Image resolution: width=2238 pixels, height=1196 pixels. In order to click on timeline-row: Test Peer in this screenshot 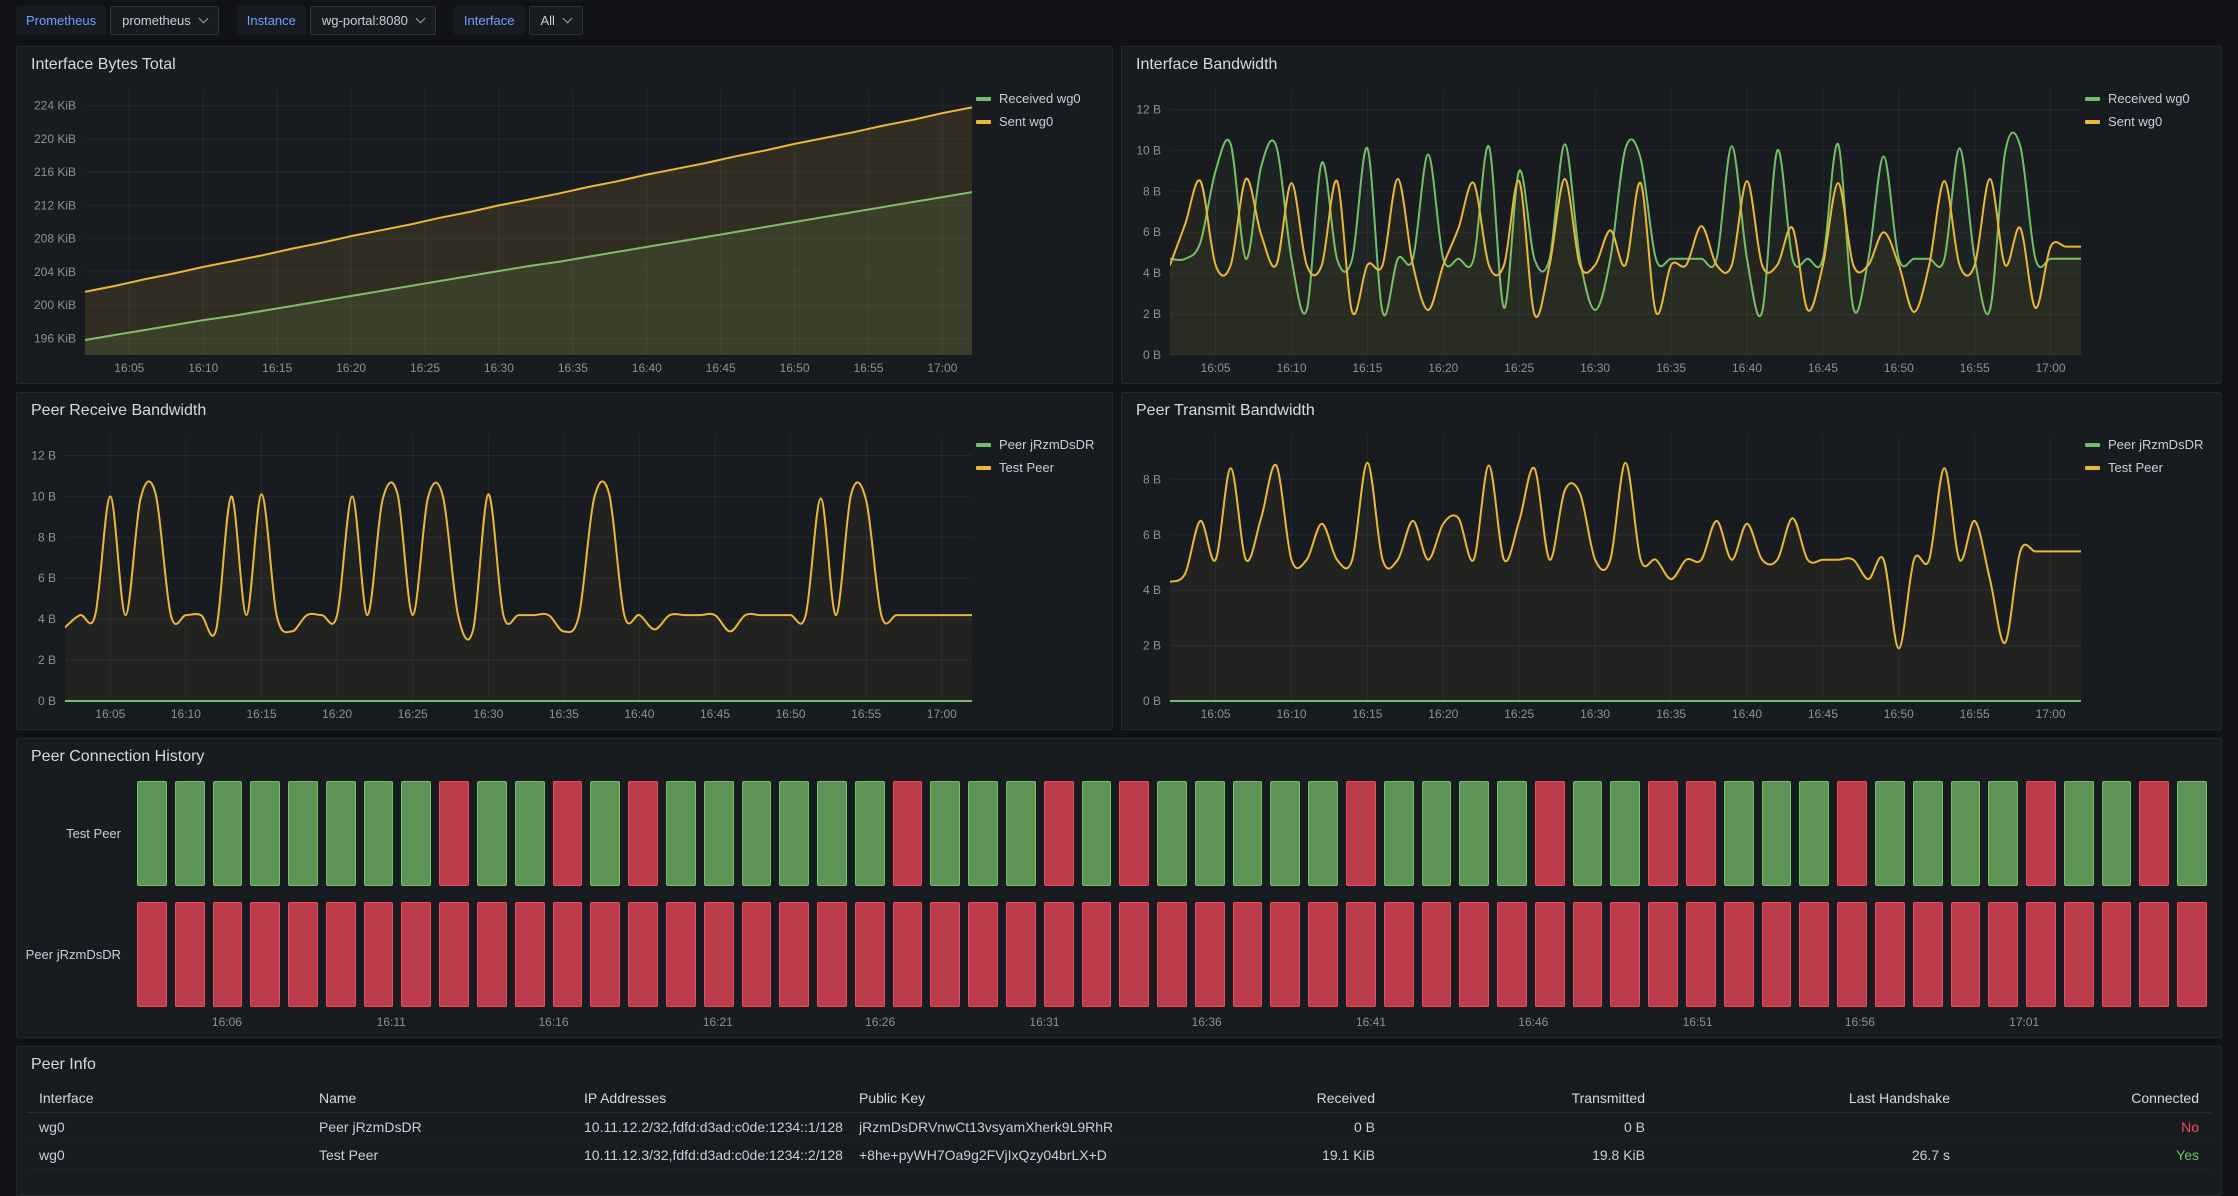, I will do `click(1116, 833)`.